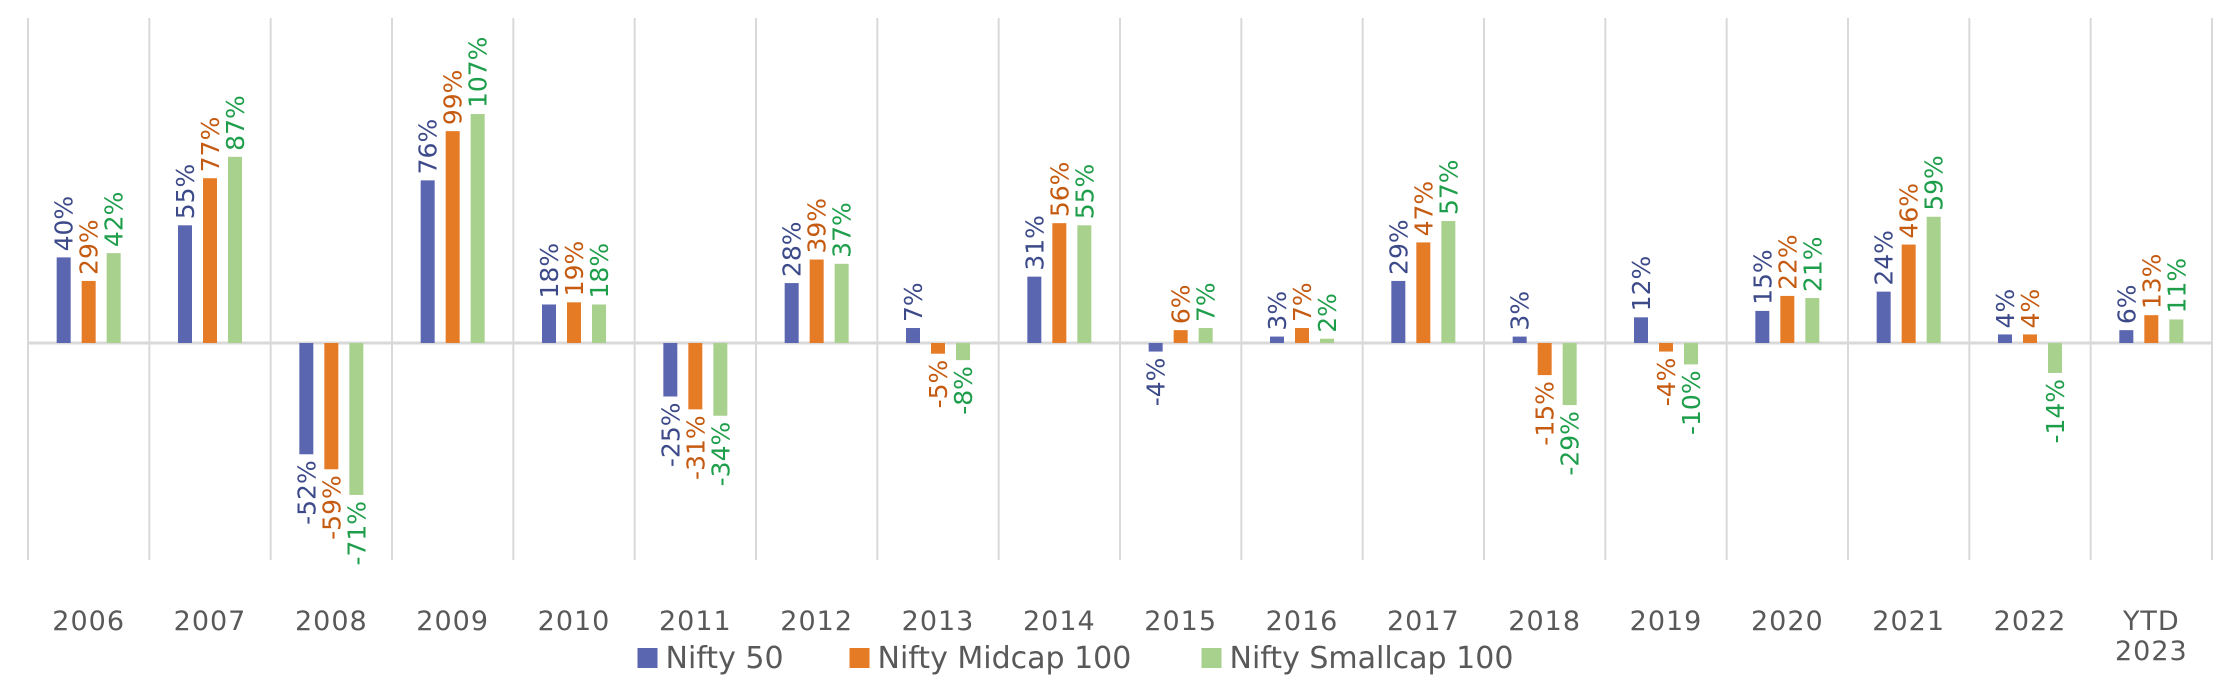 This screenshot has height=690, width=2226. Describe the element at coordinates (1908, 621) in the screenshot. I see `x-tick-label: 2021` at that location.